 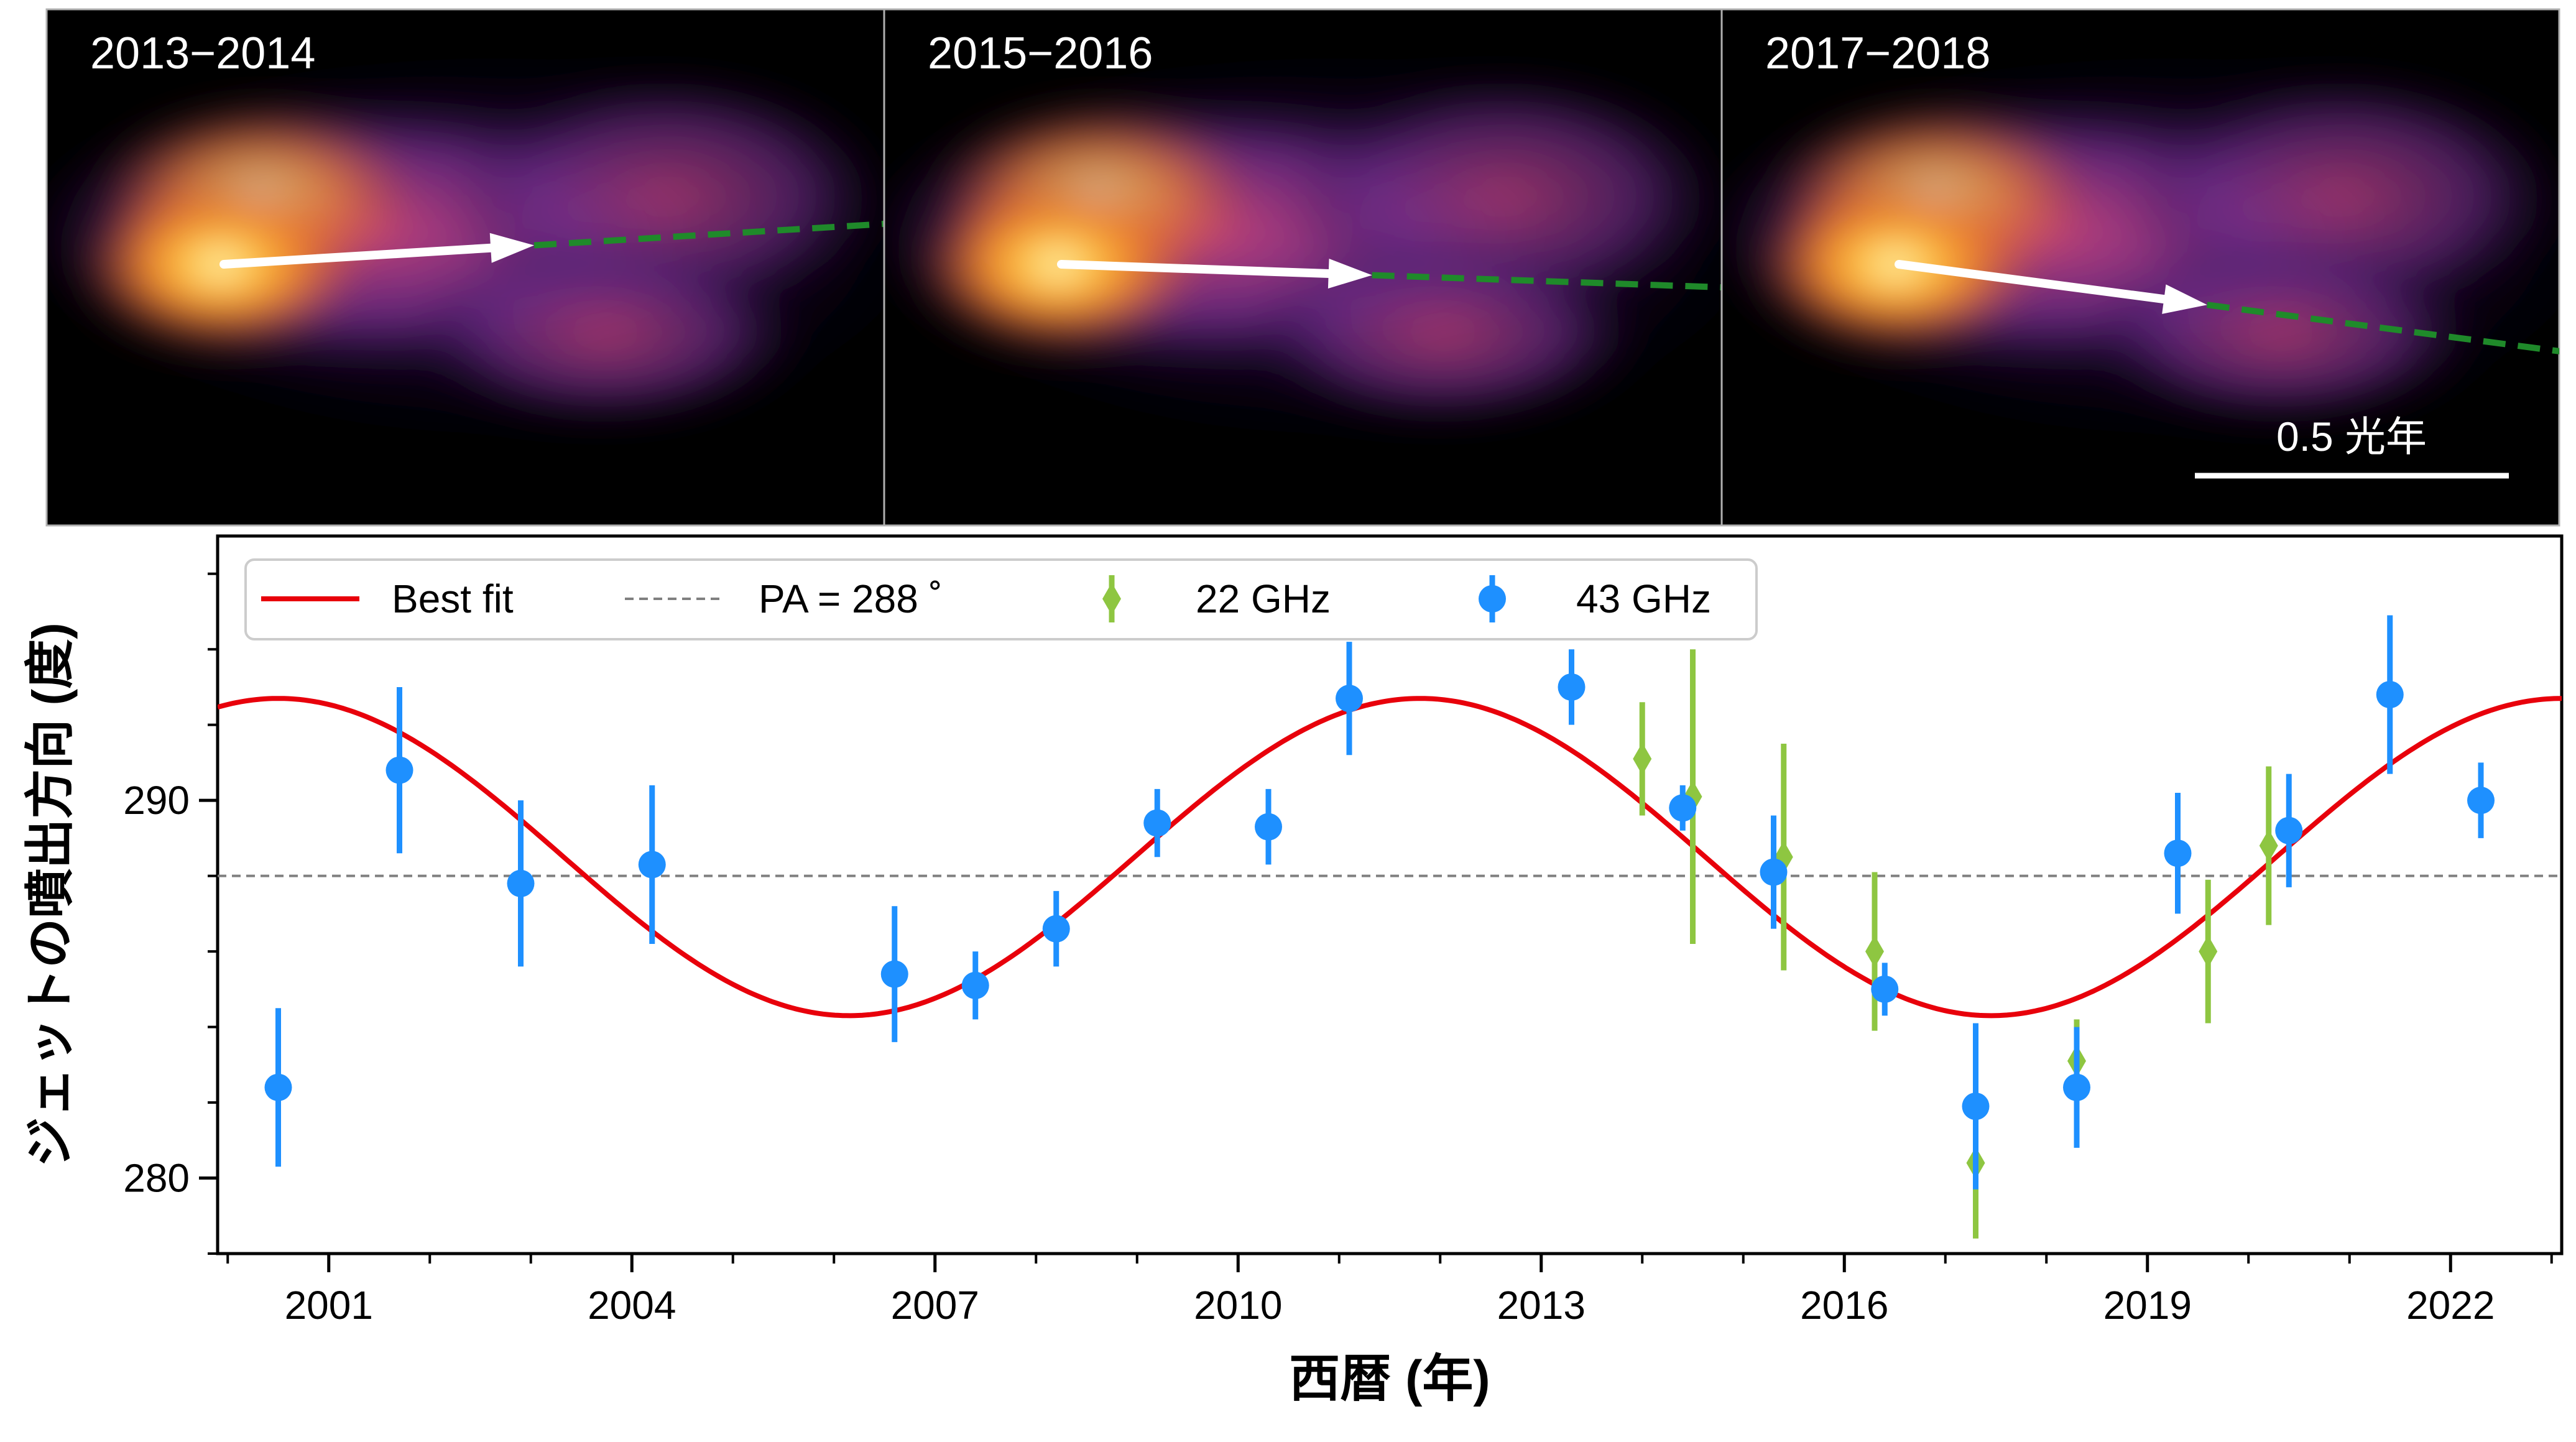 What do you see at coordinates (1389, 1379) in the screenshot?
I see `x-axis-label: 西暦 (年)` at bounding box center [1389, 1379].